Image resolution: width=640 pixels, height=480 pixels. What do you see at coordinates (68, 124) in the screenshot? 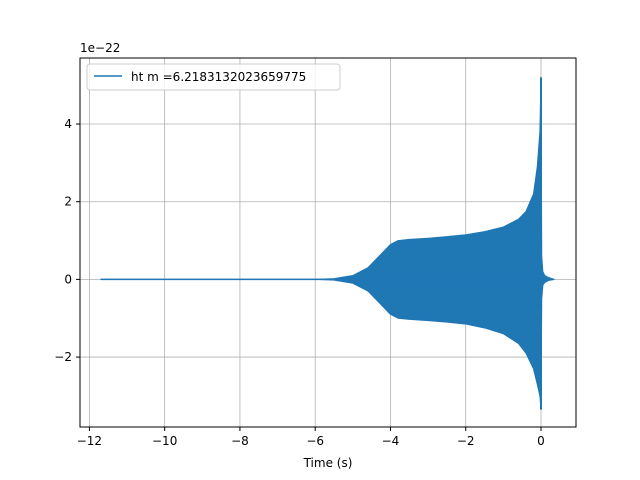
I see `y-tick-label: 4` at bounding box center [68, 124].